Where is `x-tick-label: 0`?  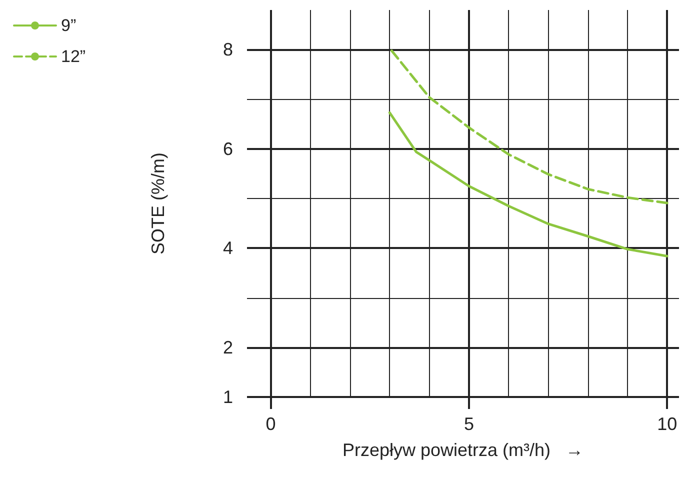 x-tick-label: 0 is located at coordinates (271, 424).